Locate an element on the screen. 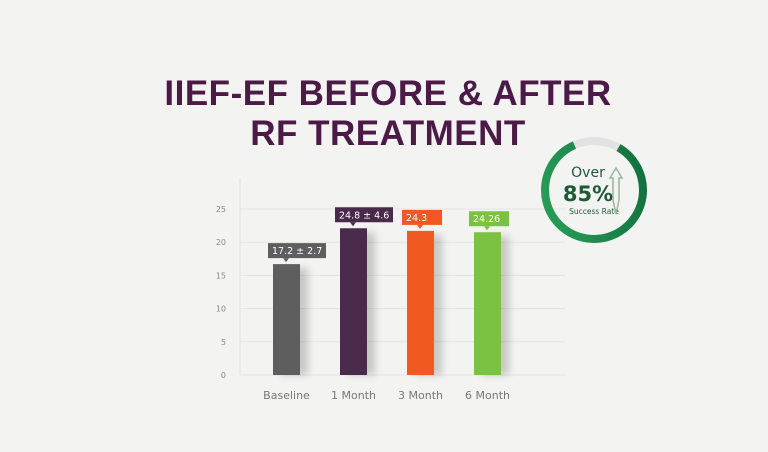  bar-1-month is located at coordinates (353, 301).